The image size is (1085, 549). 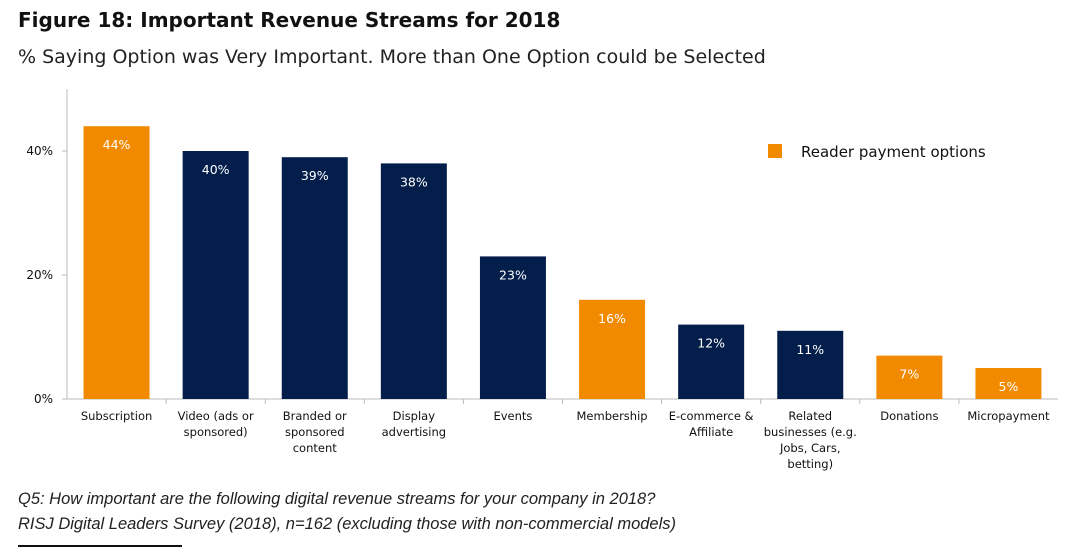 What do you see at coordinates (39, 151) in the screenshot?
I see `y-tick-label: 40%` at bounding box center [39, 151].